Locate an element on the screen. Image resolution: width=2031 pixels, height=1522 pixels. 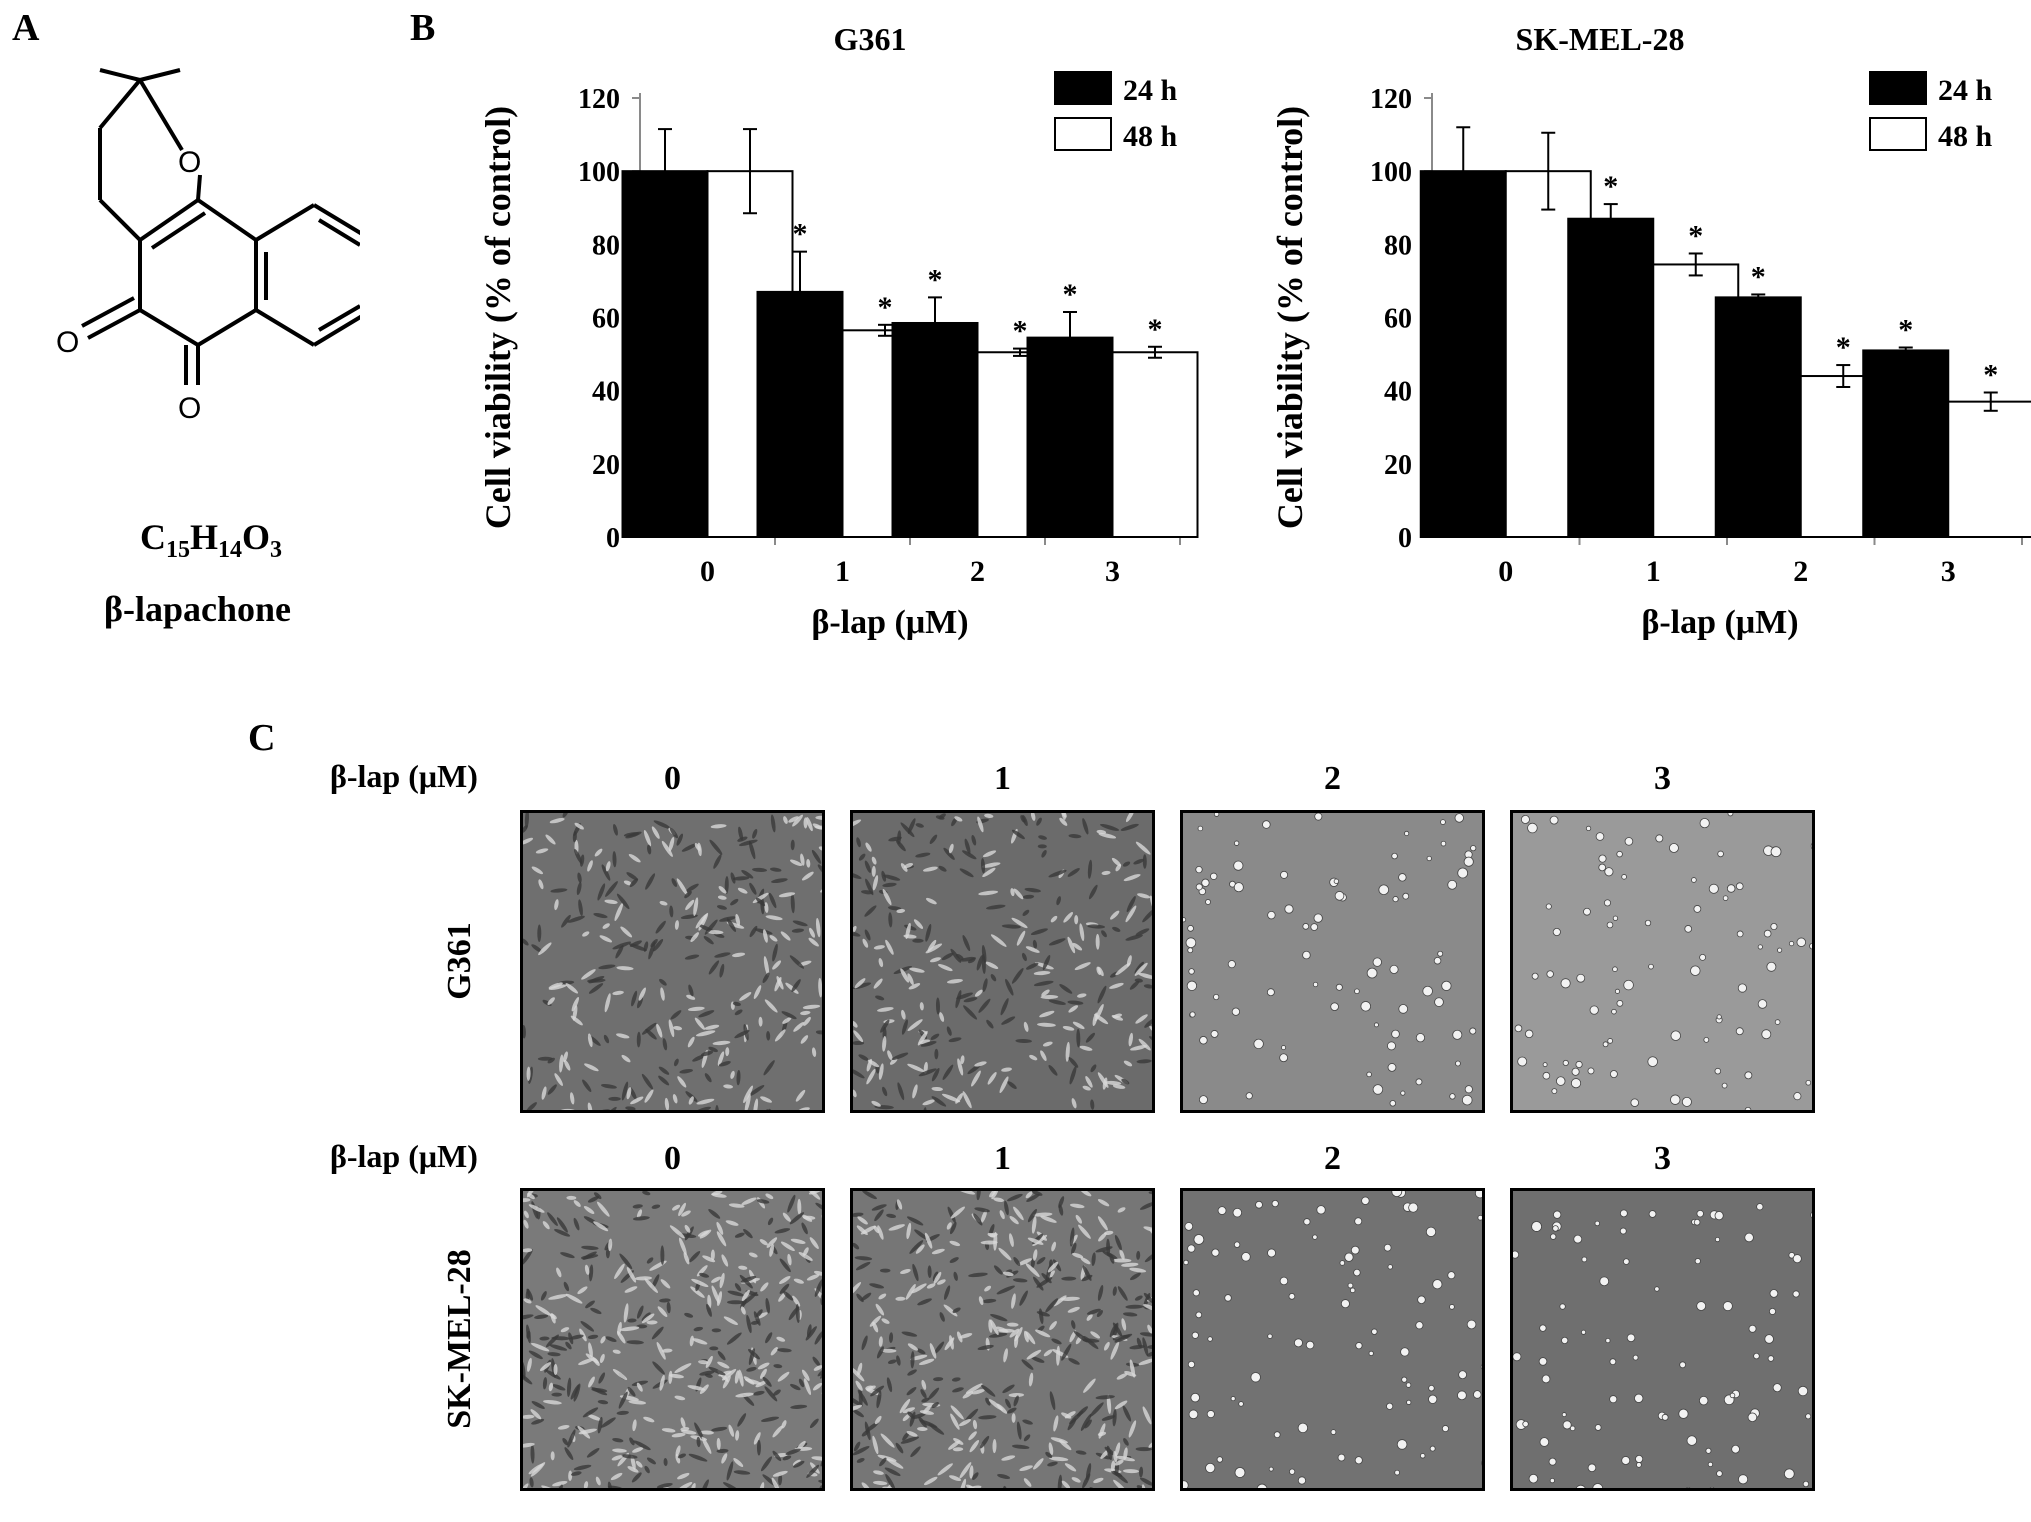
cell-line-label: SK-MEL-28 is located at coordinates (459, 1338).